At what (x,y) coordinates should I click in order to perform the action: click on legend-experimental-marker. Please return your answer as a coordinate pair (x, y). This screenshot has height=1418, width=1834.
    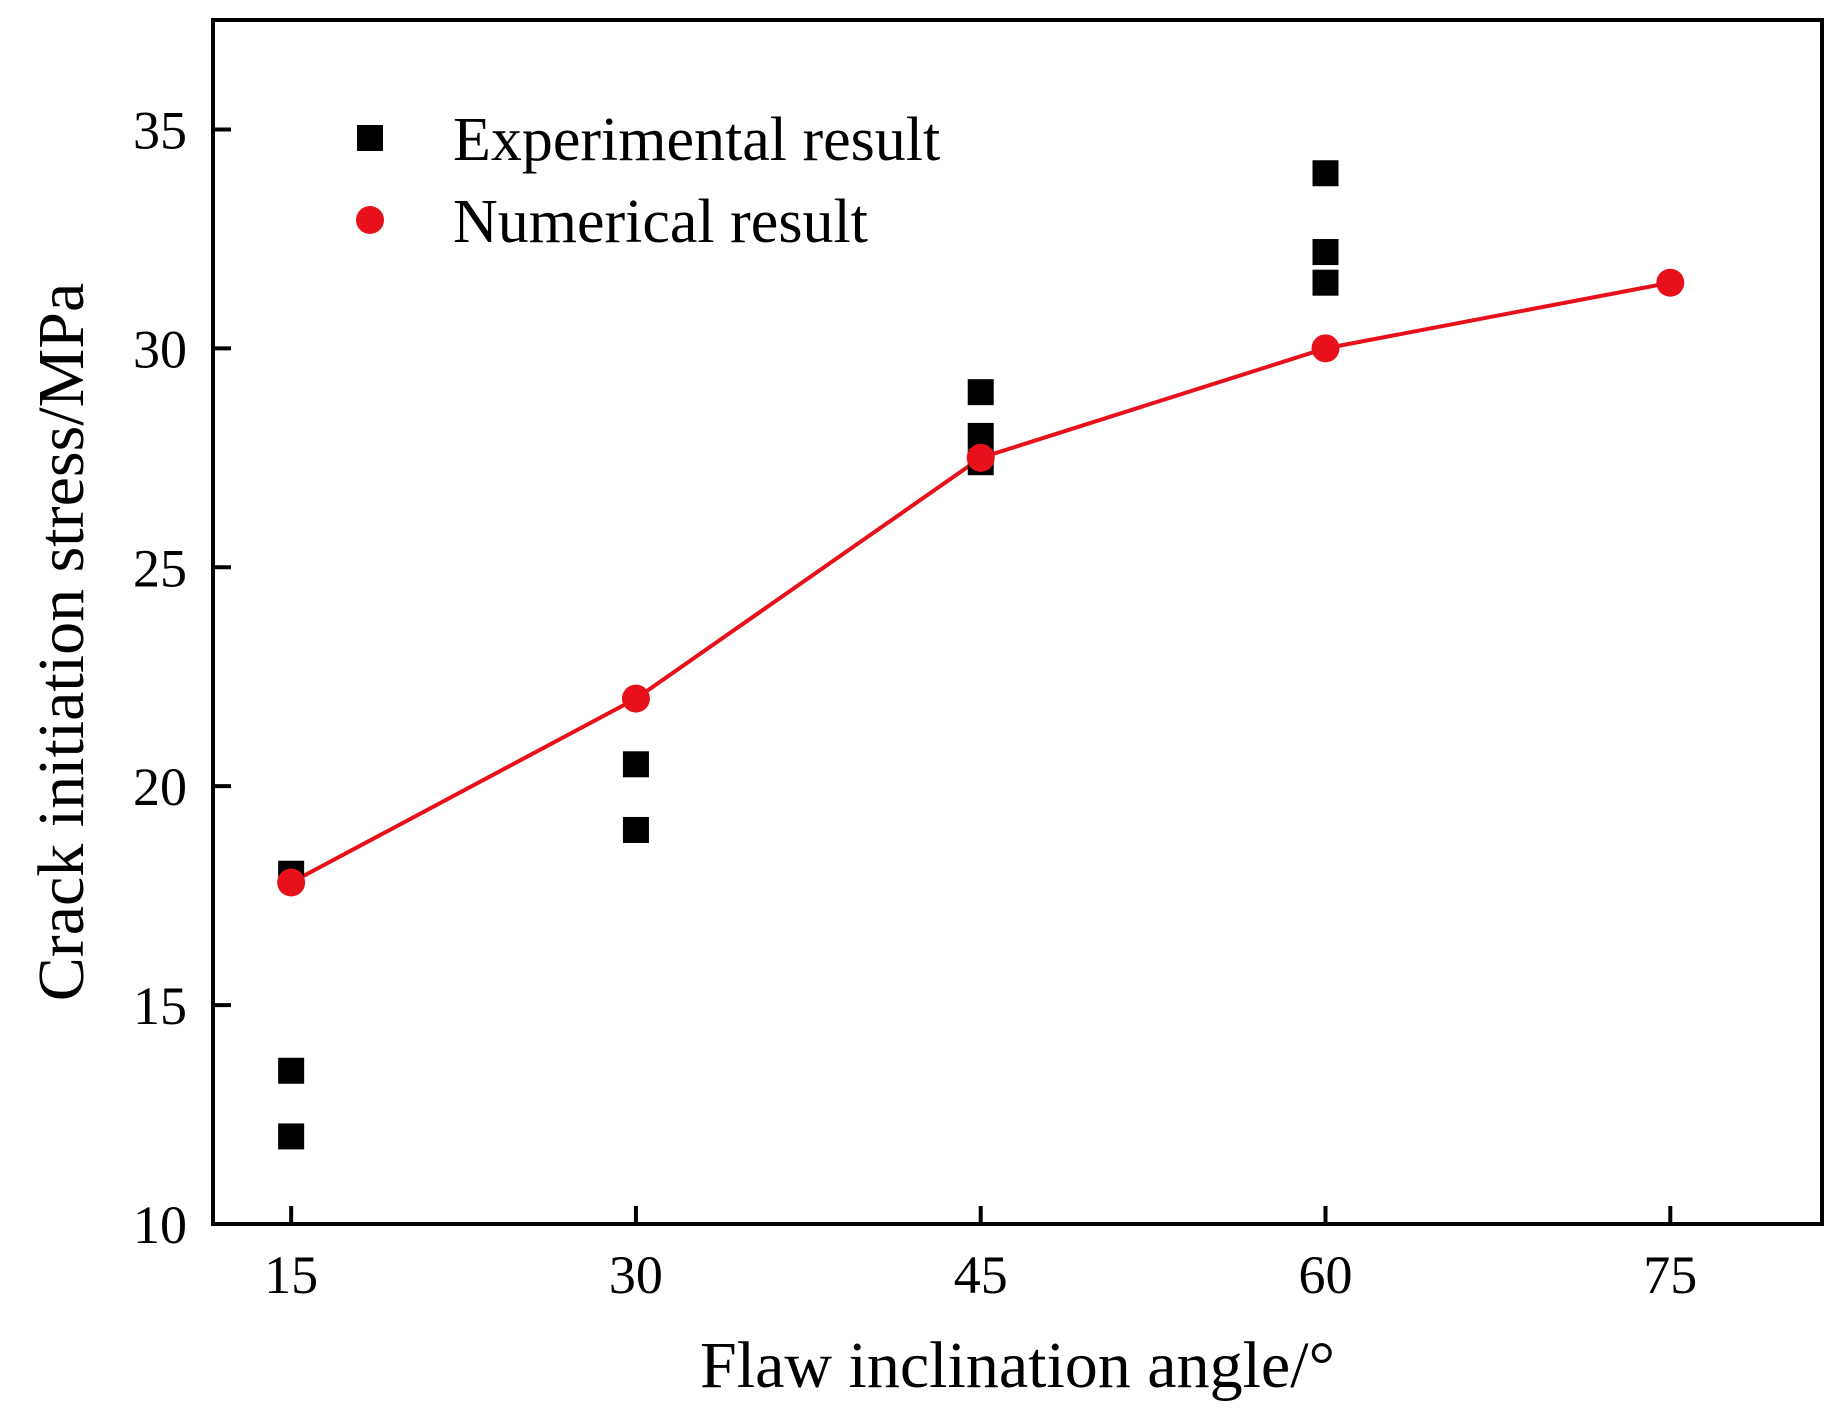
    Looking at the image, I should click on (370, 138).